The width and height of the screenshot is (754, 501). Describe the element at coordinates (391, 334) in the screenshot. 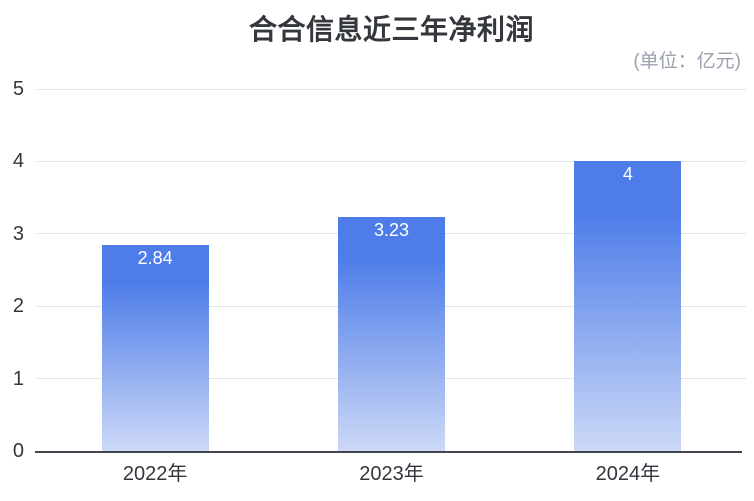

I see `bar: 3.23` at that location.